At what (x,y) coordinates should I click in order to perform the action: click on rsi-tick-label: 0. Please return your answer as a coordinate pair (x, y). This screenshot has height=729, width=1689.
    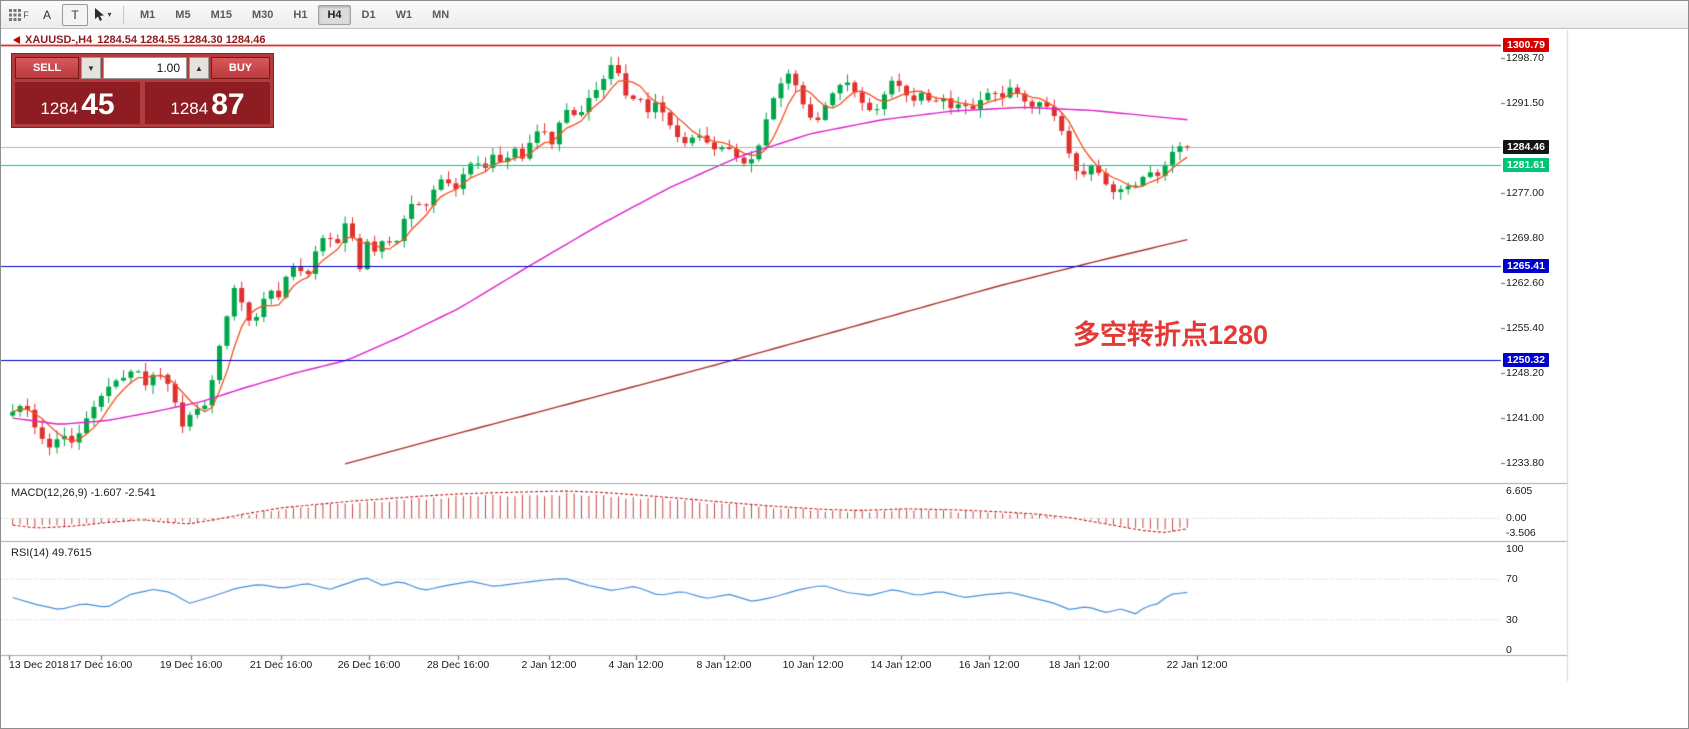
    Looking at the image, I should click on (1509, 650).